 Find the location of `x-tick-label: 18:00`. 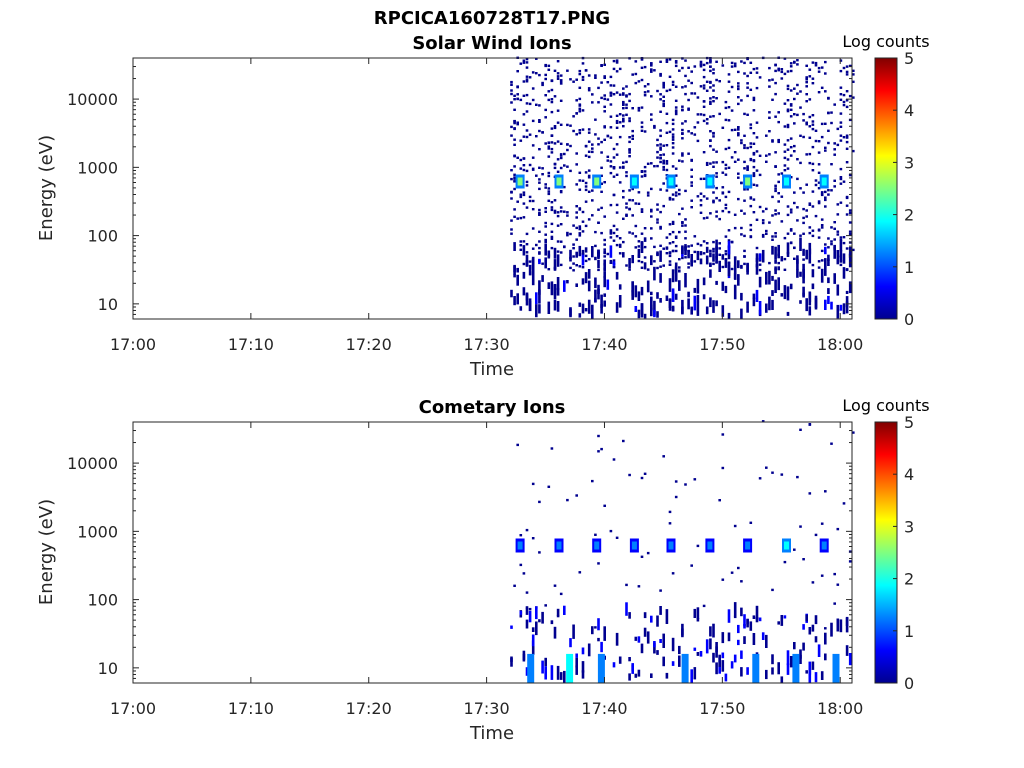

x-tick-label: 18:00 is located at coordinates (840, 344).